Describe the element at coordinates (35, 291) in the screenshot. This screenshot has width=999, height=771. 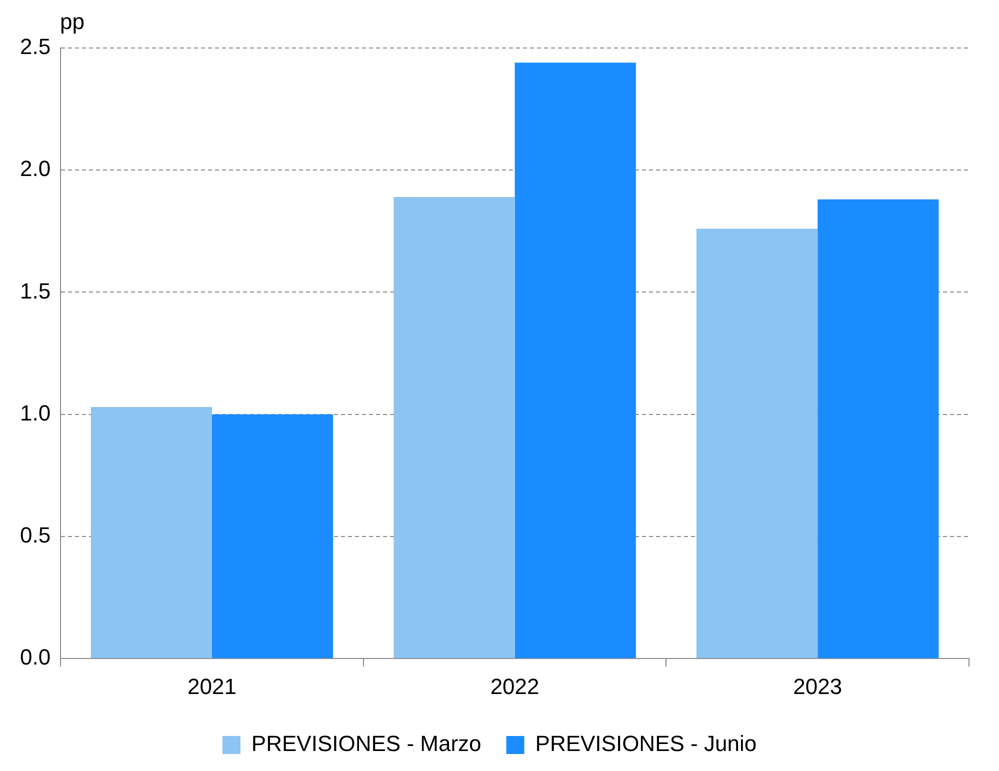
I see `y-tick-label: 1.5` at that location.